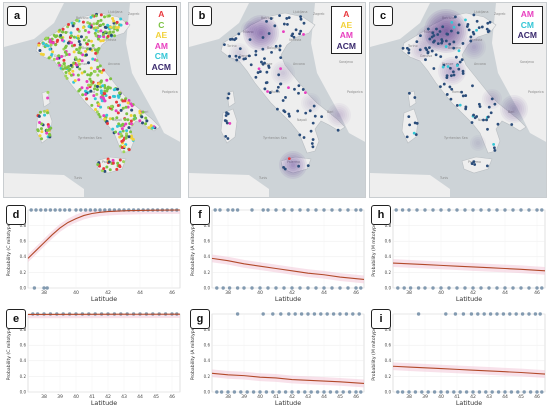  What do you see at coordinates (412, 99) in the screenshot?
I see `corsica-land` at bounding box center [412, 99].